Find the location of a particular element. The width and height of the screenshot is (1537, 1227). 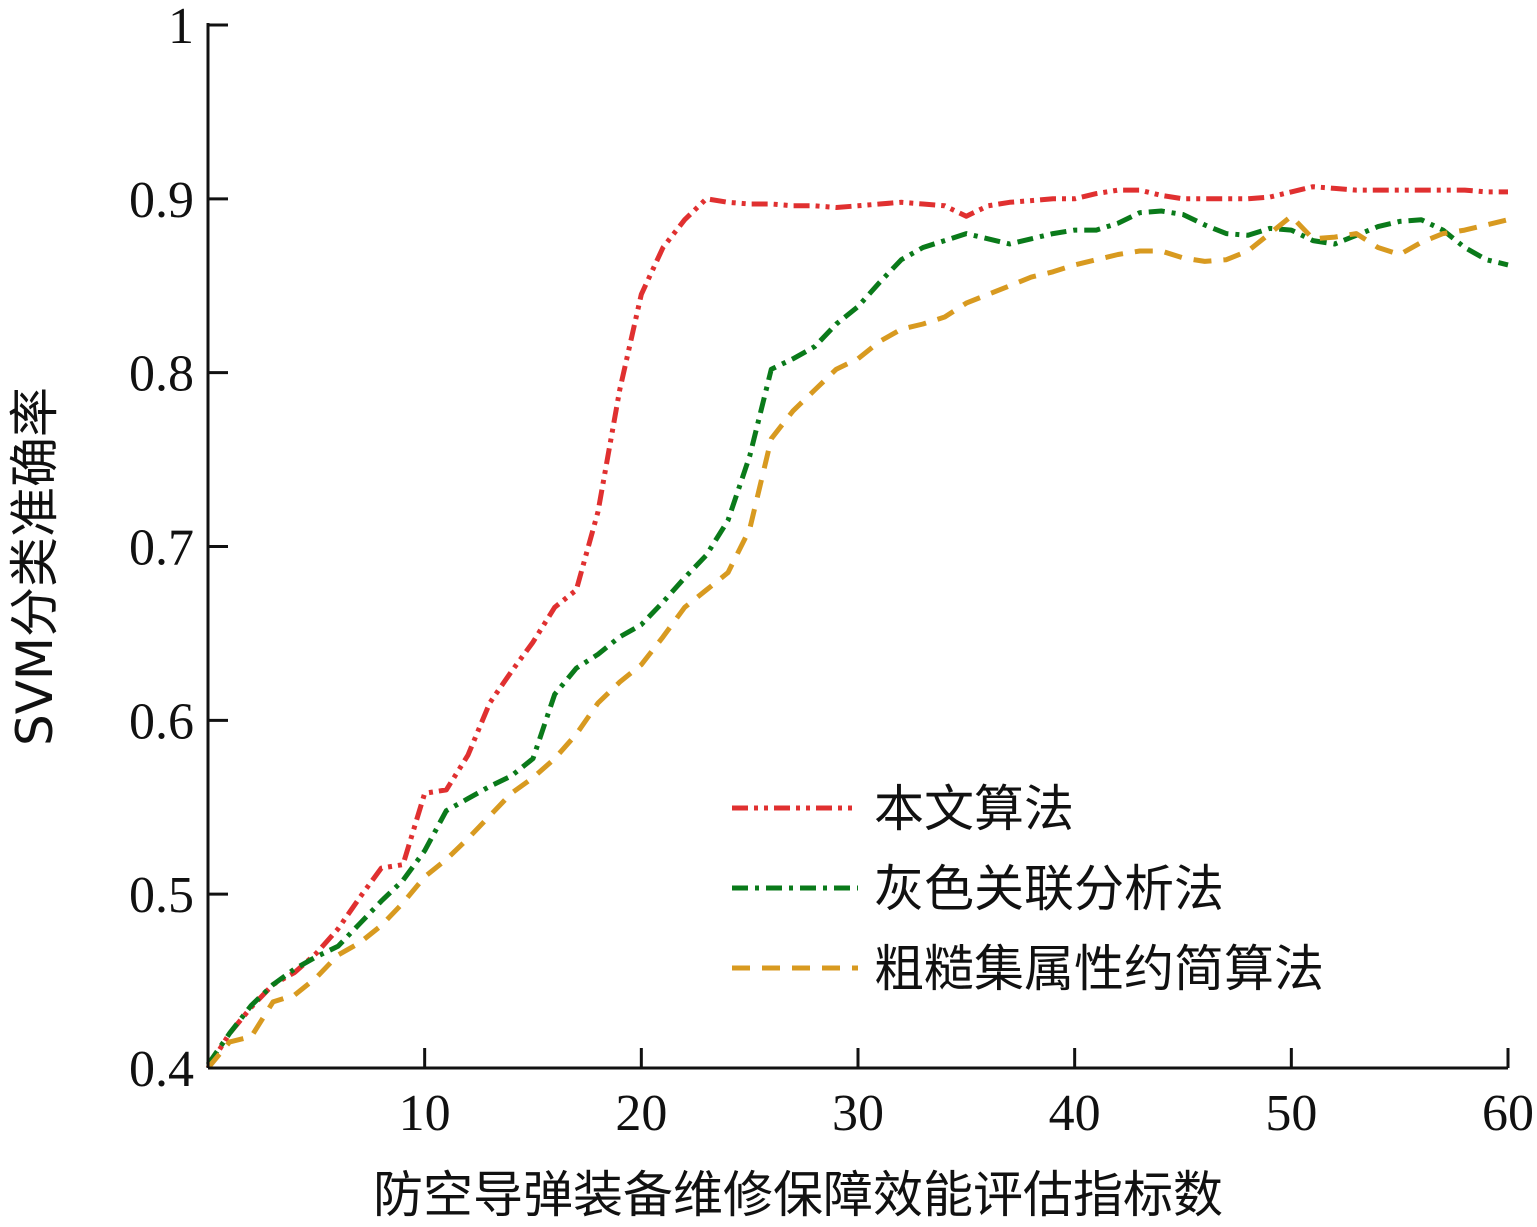

x-tick-label: 50 is located at coordinates (1291, 1113).